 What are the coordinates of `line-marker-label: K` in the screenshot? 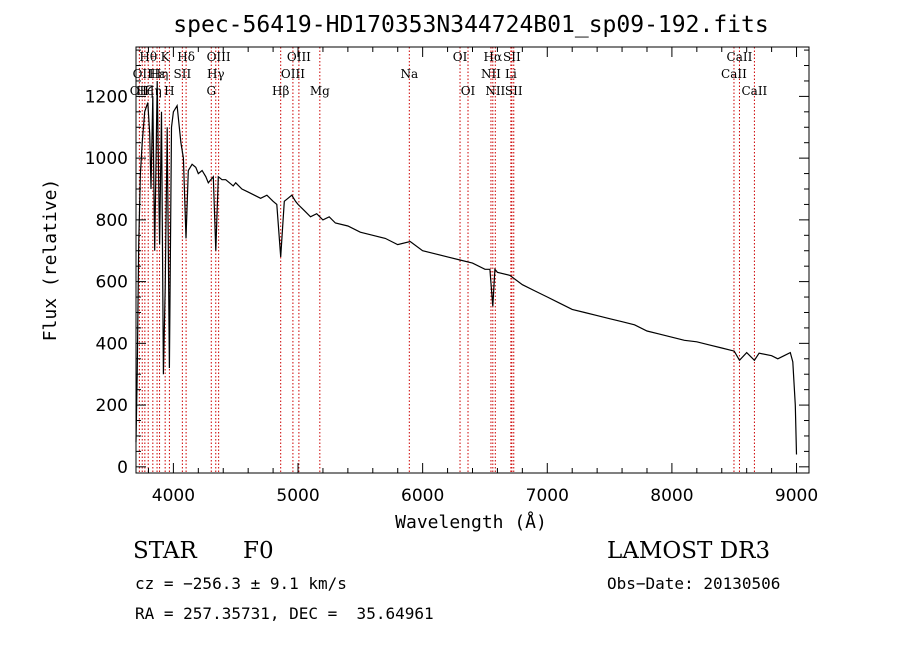 It's located at (166, 57).